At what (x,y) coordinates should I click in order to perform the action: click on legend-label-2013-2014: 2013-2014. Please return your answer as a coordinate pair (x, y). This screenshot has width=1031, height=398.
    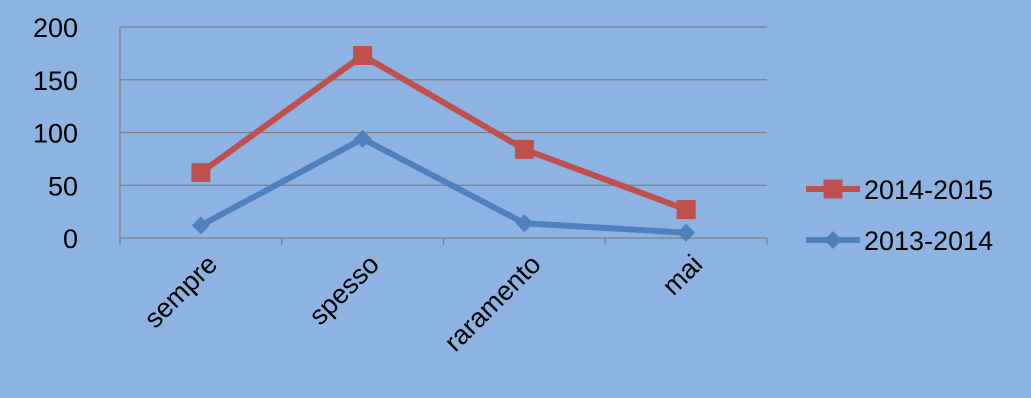
    Looking at the image, I should click on (928, 241).